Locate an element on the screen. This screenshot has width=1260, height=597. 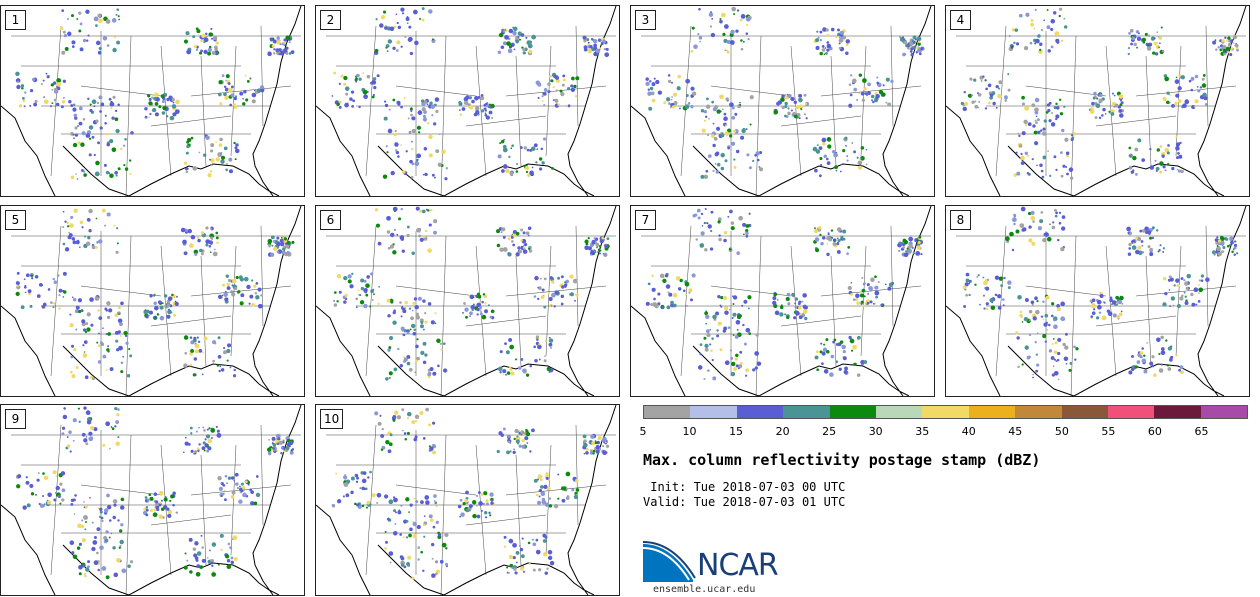
colorbar-tick: 45 is located at coordinates (1015, 431).